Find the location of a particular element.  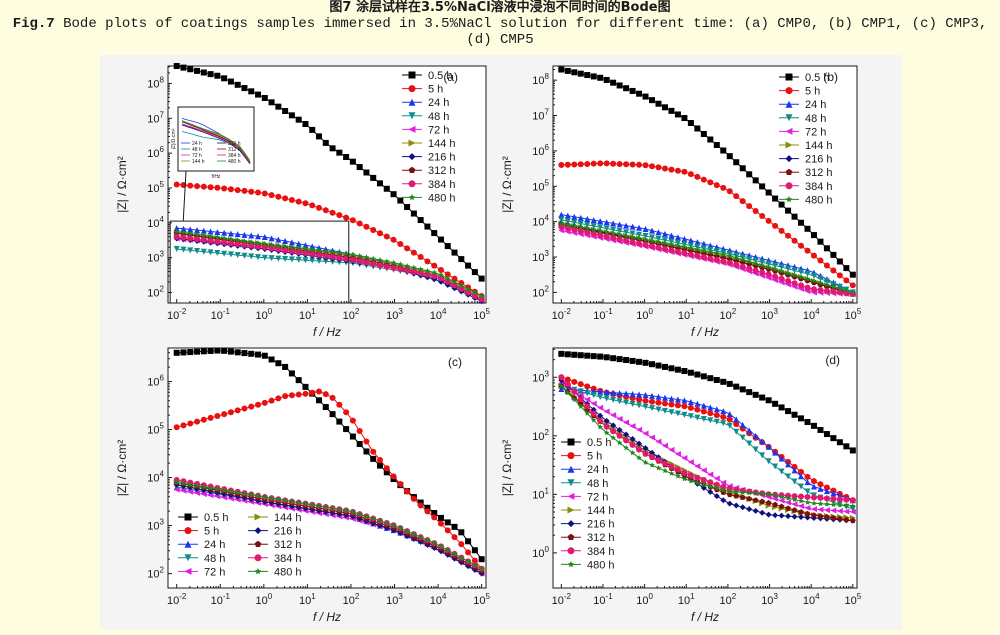

x-tick-label: 10³ is located at coordinates (394, 599).